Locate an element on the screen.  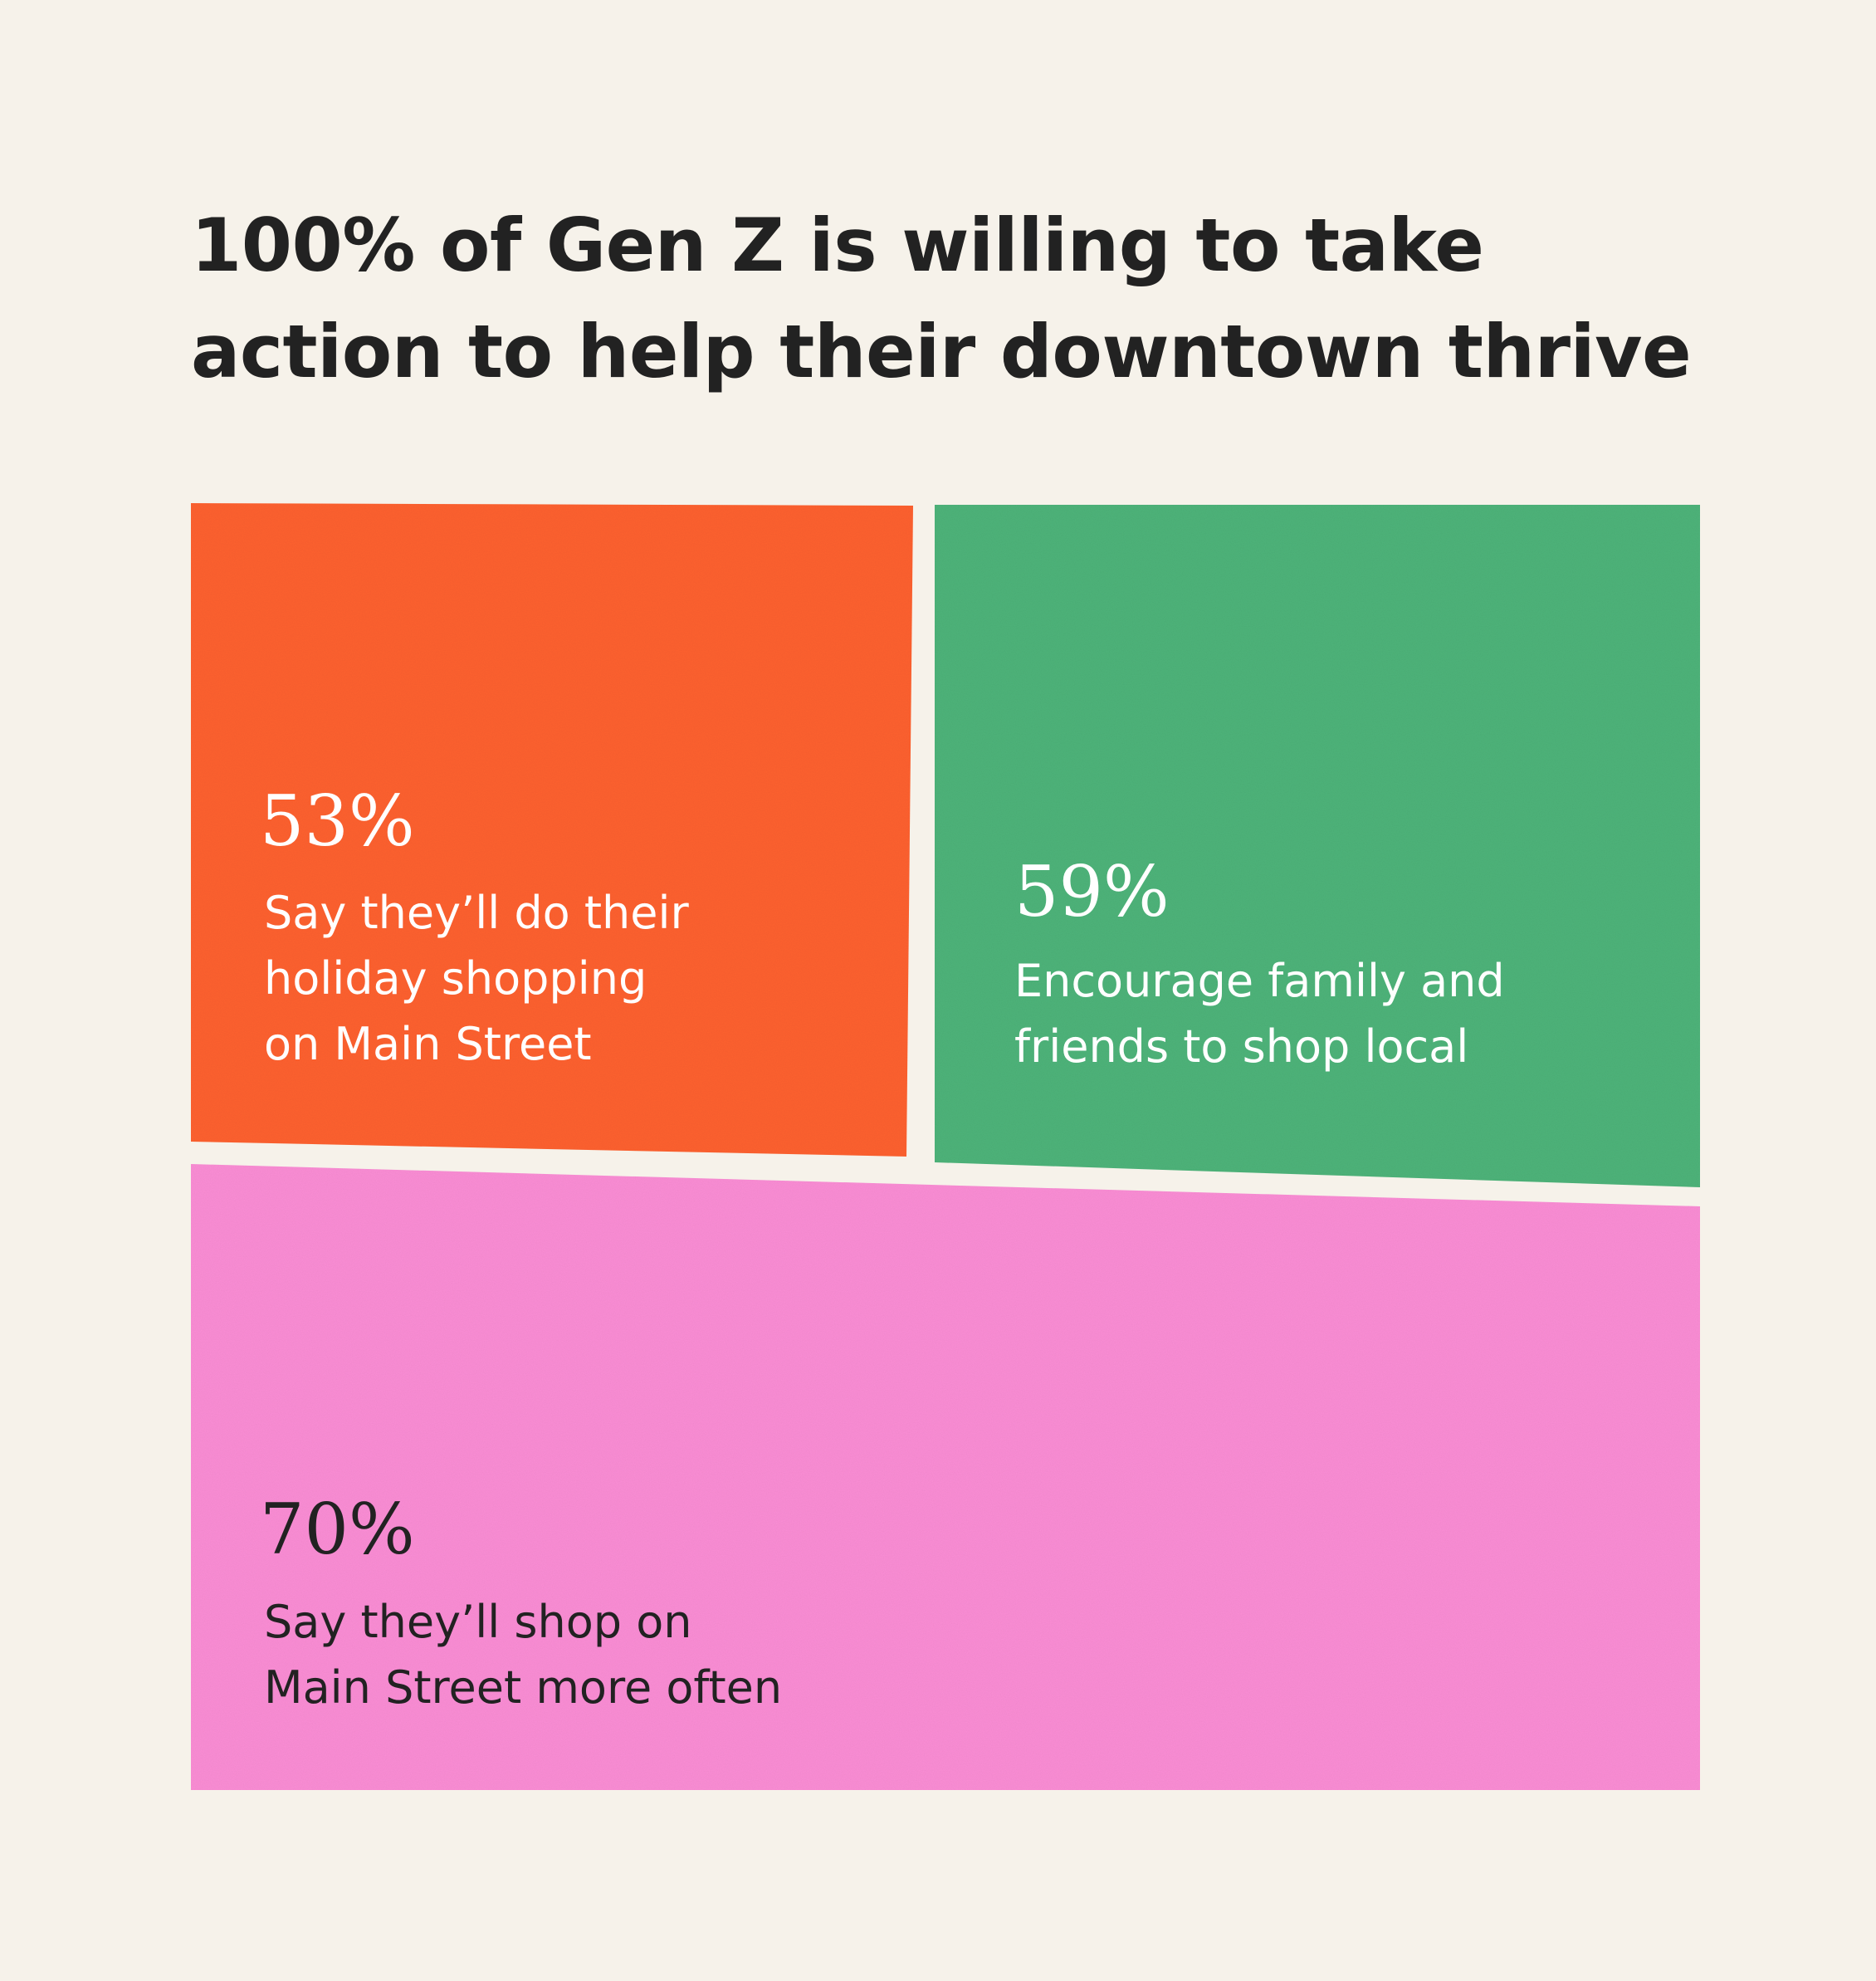
tile-53-percent-description-line: on Main Street is located at coordinates (428, 1044).